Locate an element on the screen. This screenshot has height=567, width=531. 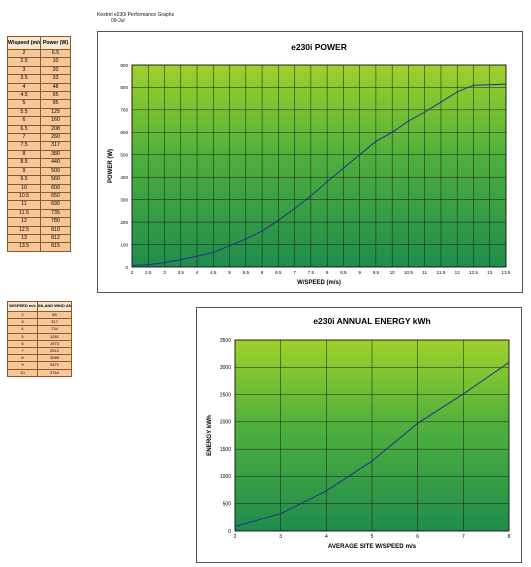
table-row: 11.5 735 is located at coordinates (39, 213).